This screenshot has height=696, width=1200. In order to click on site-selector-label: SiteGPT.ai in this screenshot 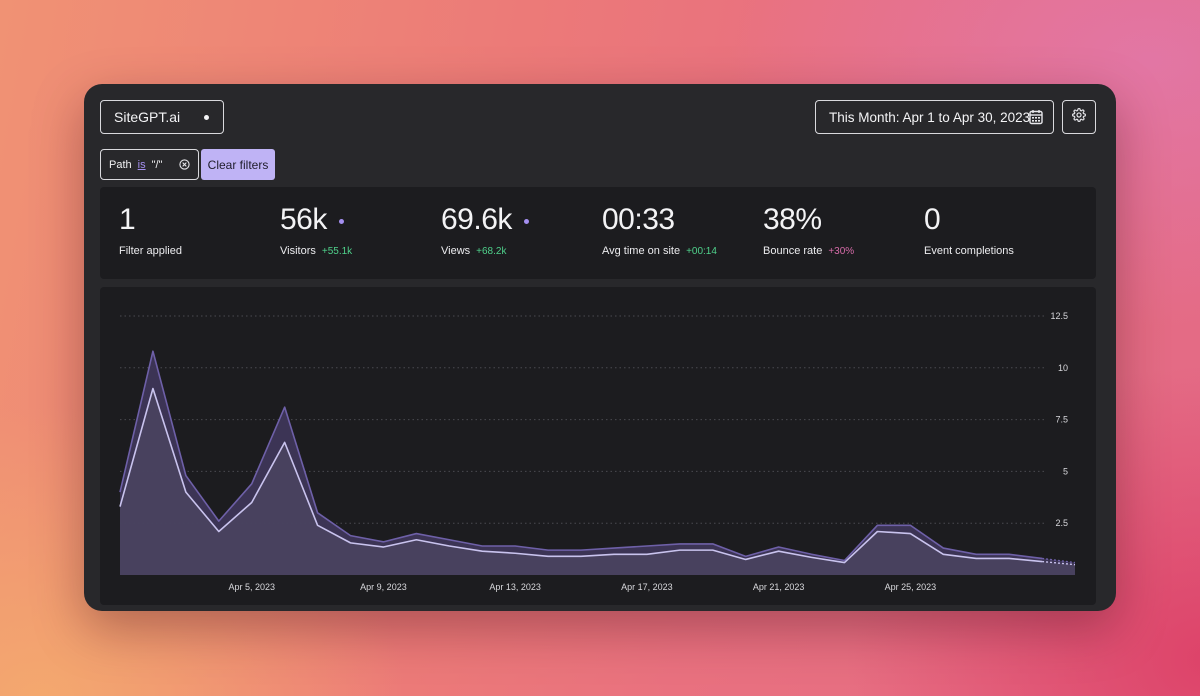, I will do `click(147, 117)`.